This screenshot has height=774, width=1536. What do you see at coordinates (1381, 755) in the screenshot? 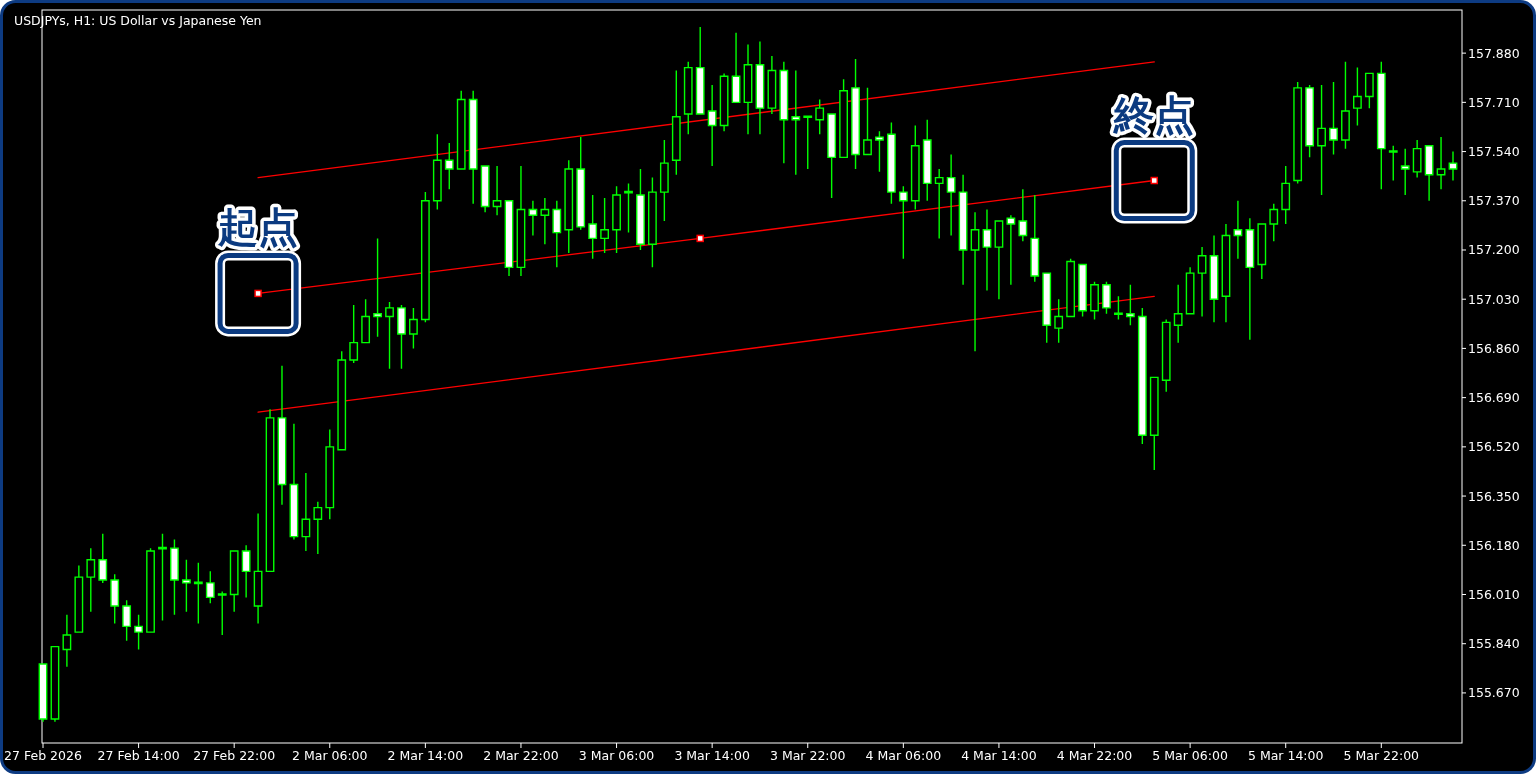
I see `x-tick-label: 5 Mar 22:00` at bounding box center [1381, 755].